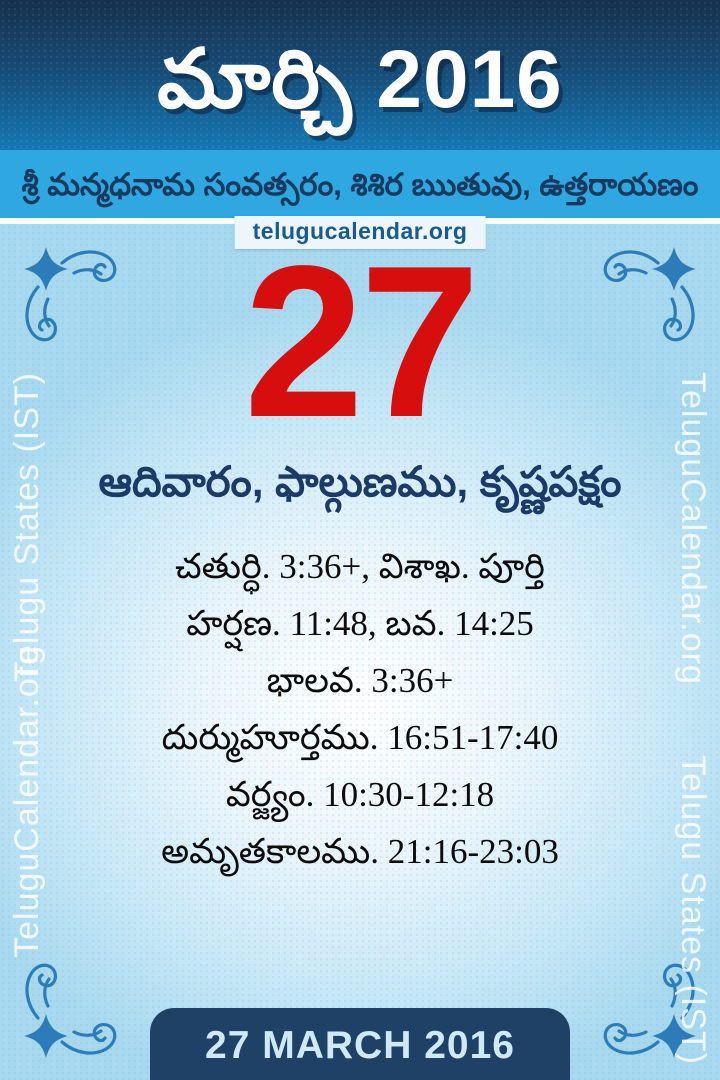  Describe the element at coordinates (360, 566) in the screenshot. I see `panchangam-line-tithi: చతుర్ధి. 3:36+, విశాఖ. పూర్తి` at that location.